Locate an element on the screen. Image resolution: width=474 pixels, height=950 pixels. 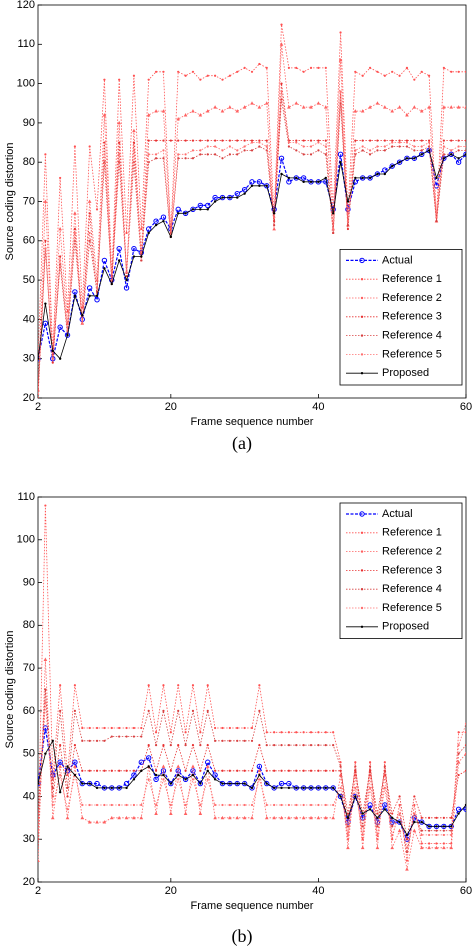
legend-label: Reference 5 is located at coordinates (412, 354).